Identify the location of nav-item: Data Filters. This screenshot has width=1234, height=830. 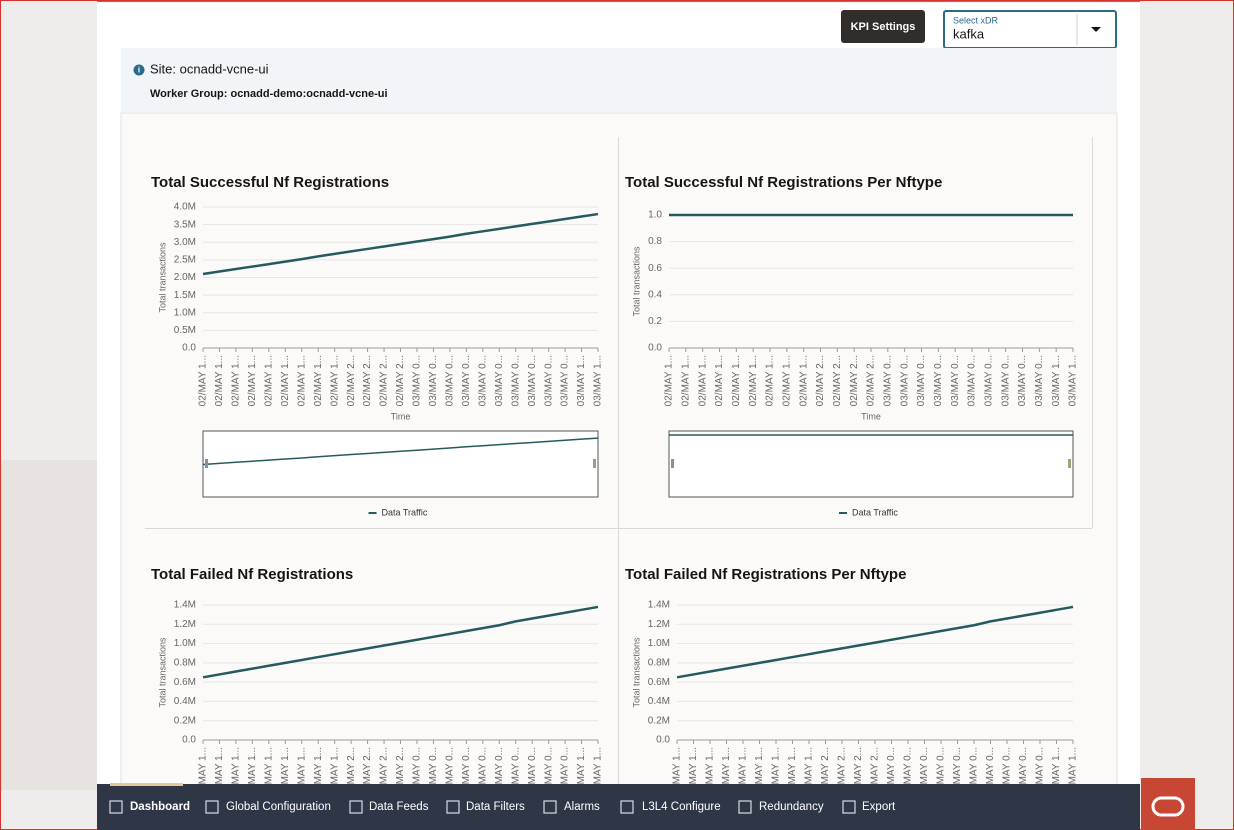
(495, 807).